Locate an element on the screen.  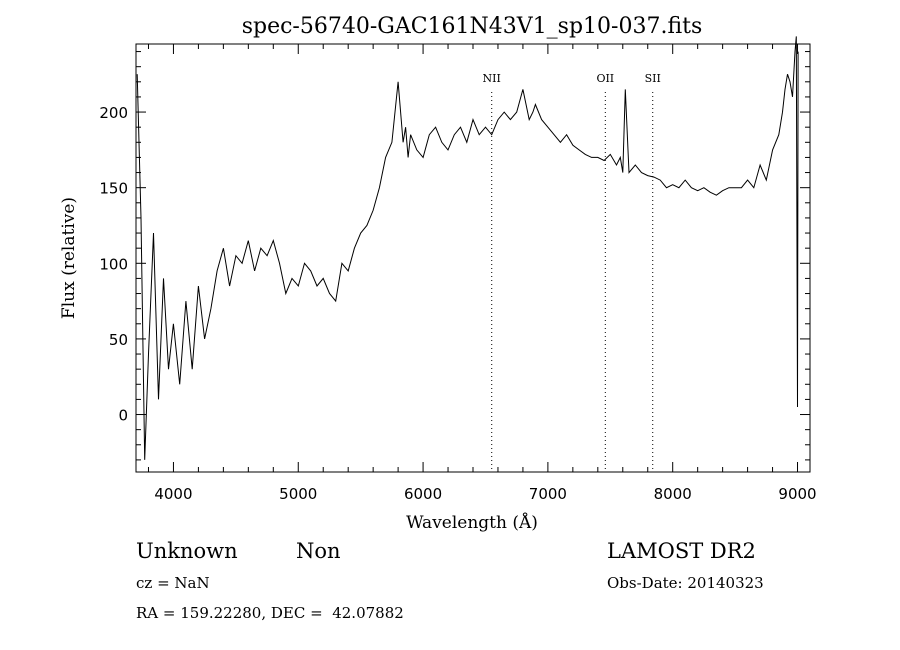
emission-line-markers: NII OII SII is located at coordinates (572, 272).